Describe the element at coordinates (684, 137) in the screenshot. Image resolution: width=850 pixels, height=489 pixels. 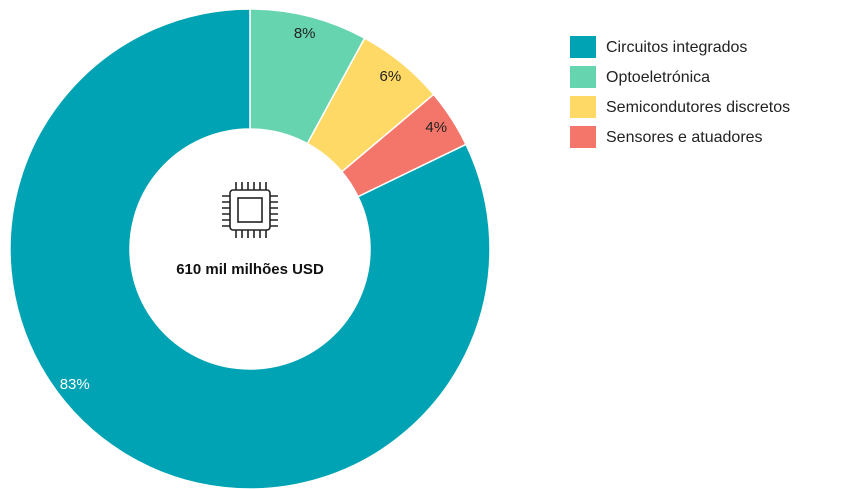
I see `legend-label: Sensores e atuadores` at that location.